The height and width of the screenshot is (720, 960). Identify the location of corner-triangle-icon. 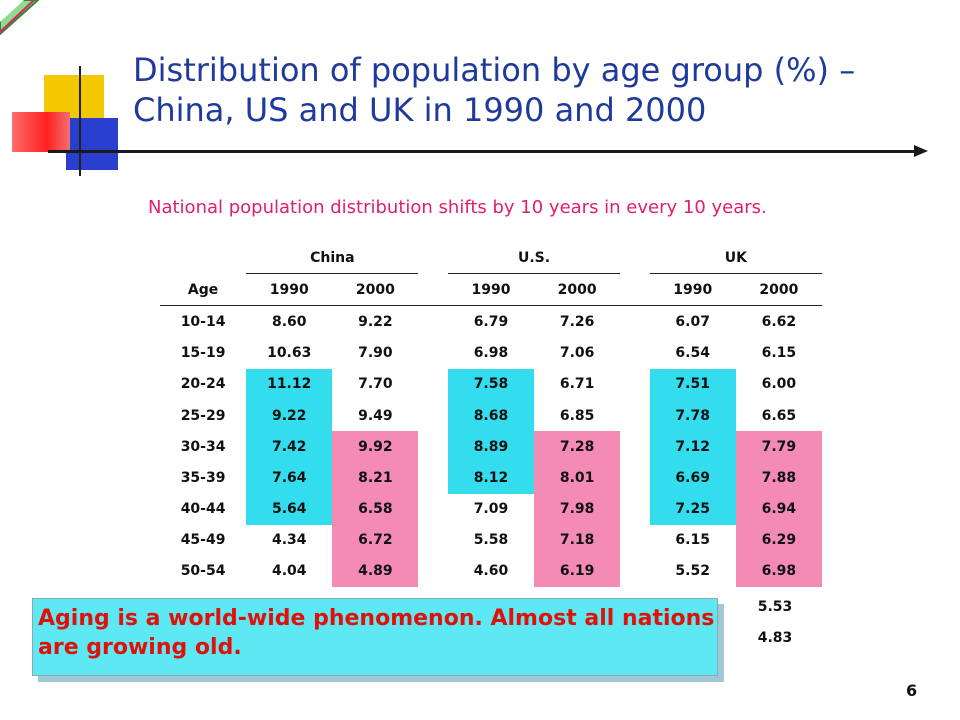
(20, 18).